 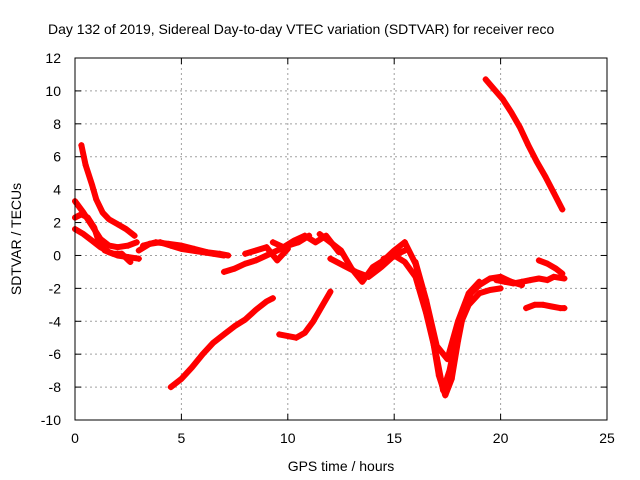 I want to click on series-sat-f, so click(x=186, y=249).